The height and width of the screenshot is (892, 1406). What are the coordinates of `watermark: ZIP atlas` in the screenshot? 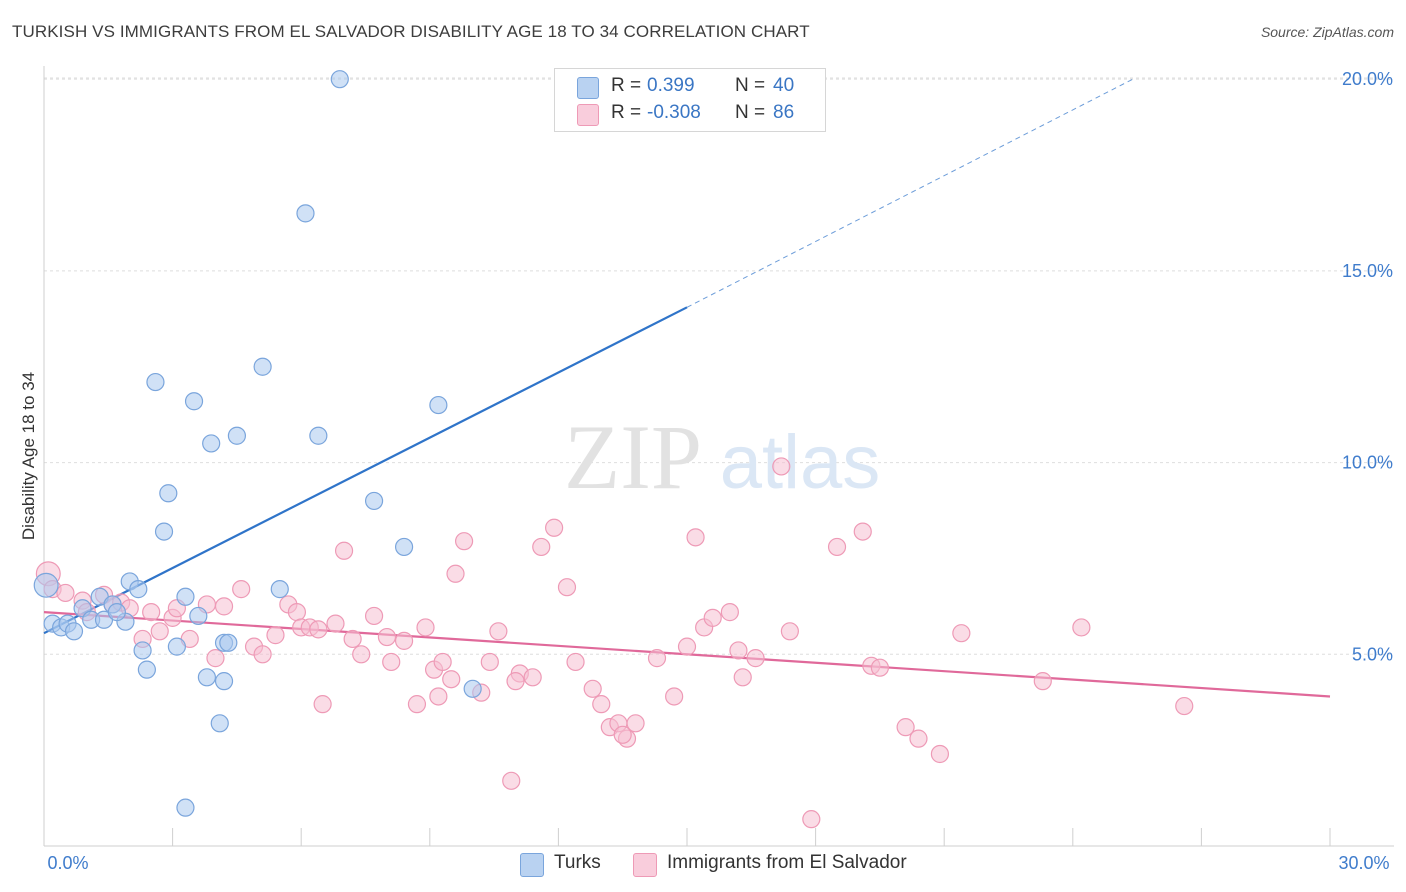 It's located at (722, 457).